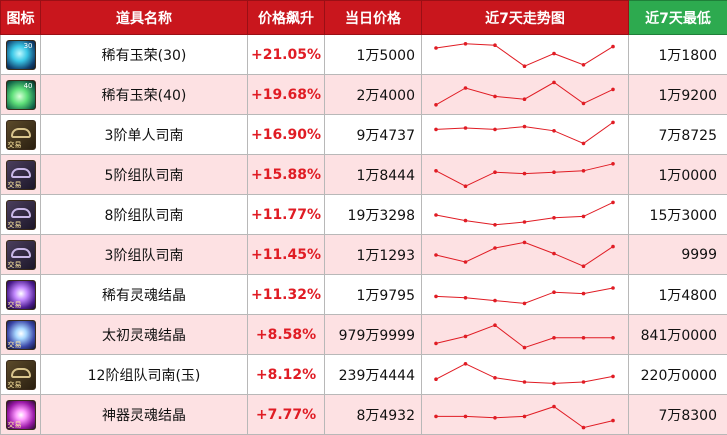  I want to click on item-name: 稀有玉荣(40), so click(144, 95).